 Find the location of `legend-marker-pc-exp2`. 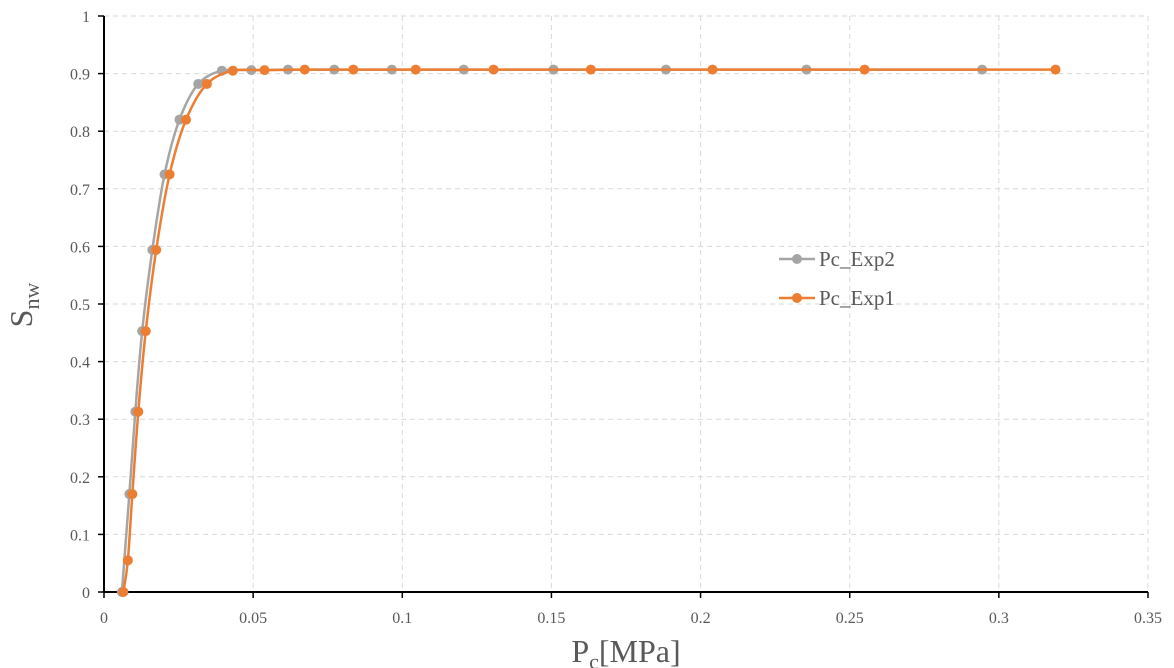

legend-marker-pc-exp2 is located at coordinates (797, 259).